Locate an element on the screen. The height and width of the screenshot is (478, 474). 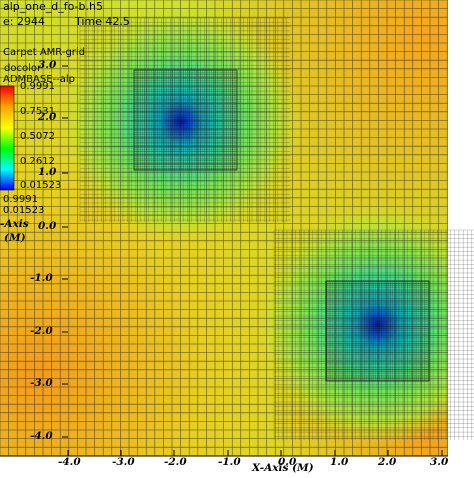
x-tick-label: -4.0 is located at coordinates (69, 462).